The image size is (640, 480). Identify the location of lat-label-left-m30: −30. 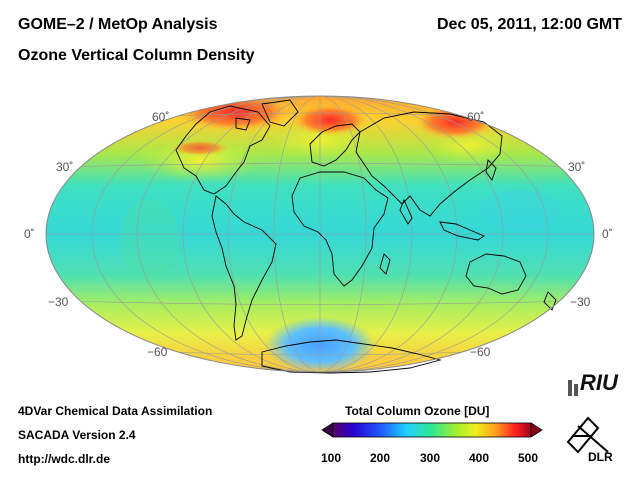
(58, 302).